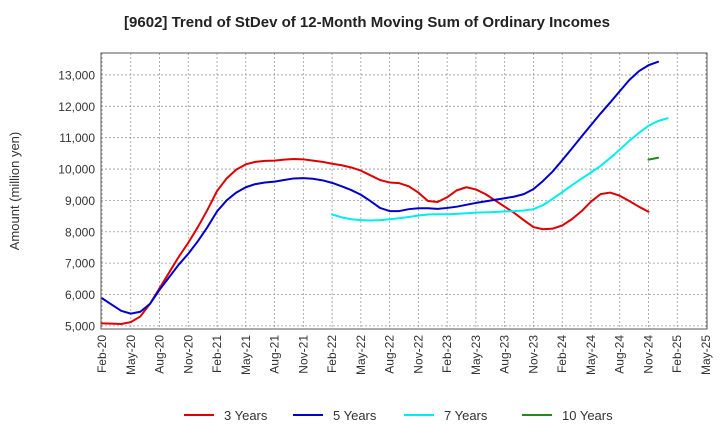 This screenshot has width=720, height=445. I want to click on y-tick-label: 12,000, so click(76, 107).